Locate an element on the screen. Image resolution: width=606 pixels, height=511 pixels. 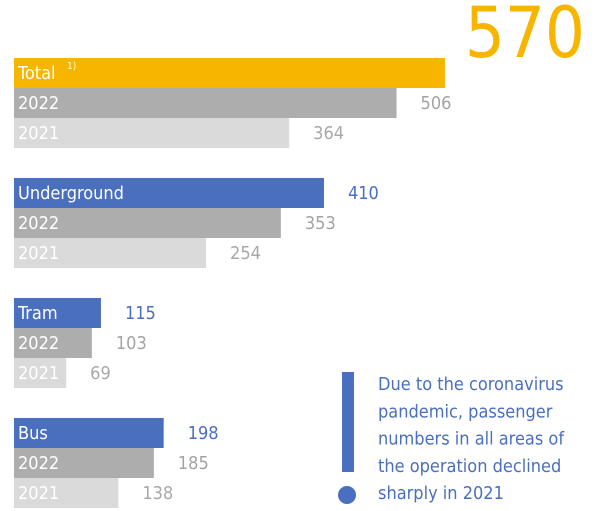
value-label: 198 is located at coordinates (203, 433).